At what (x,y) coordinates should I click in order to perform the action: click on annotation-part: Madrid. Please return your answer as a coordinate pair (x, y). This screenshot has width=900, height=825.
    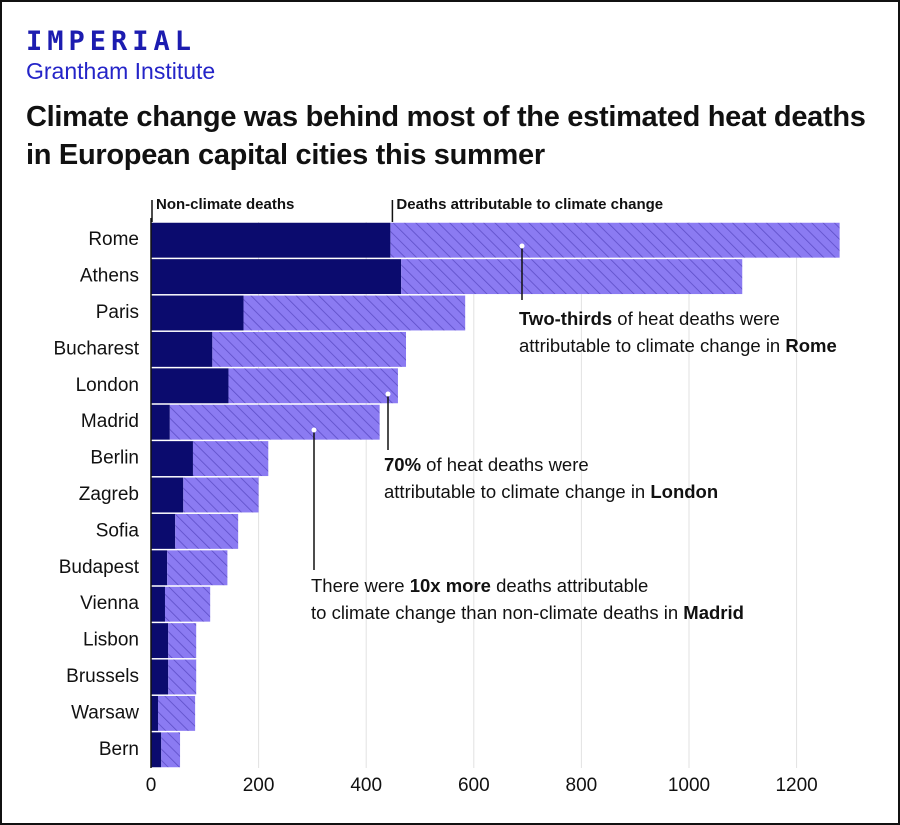
    Looking at the image, I should click on (713, 612).